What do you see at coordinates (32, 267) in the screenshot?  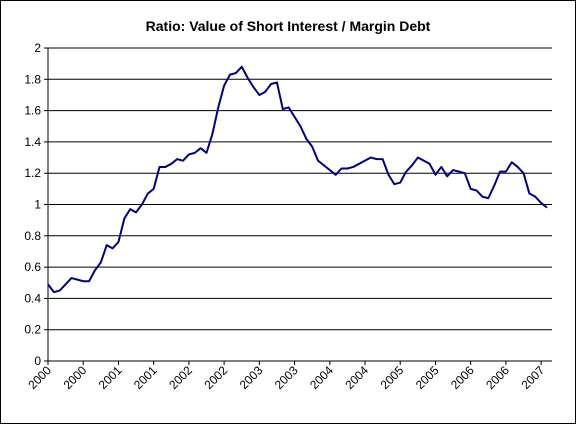 I see `y-tick-label: 0.6` at bounding box center [32, 267].